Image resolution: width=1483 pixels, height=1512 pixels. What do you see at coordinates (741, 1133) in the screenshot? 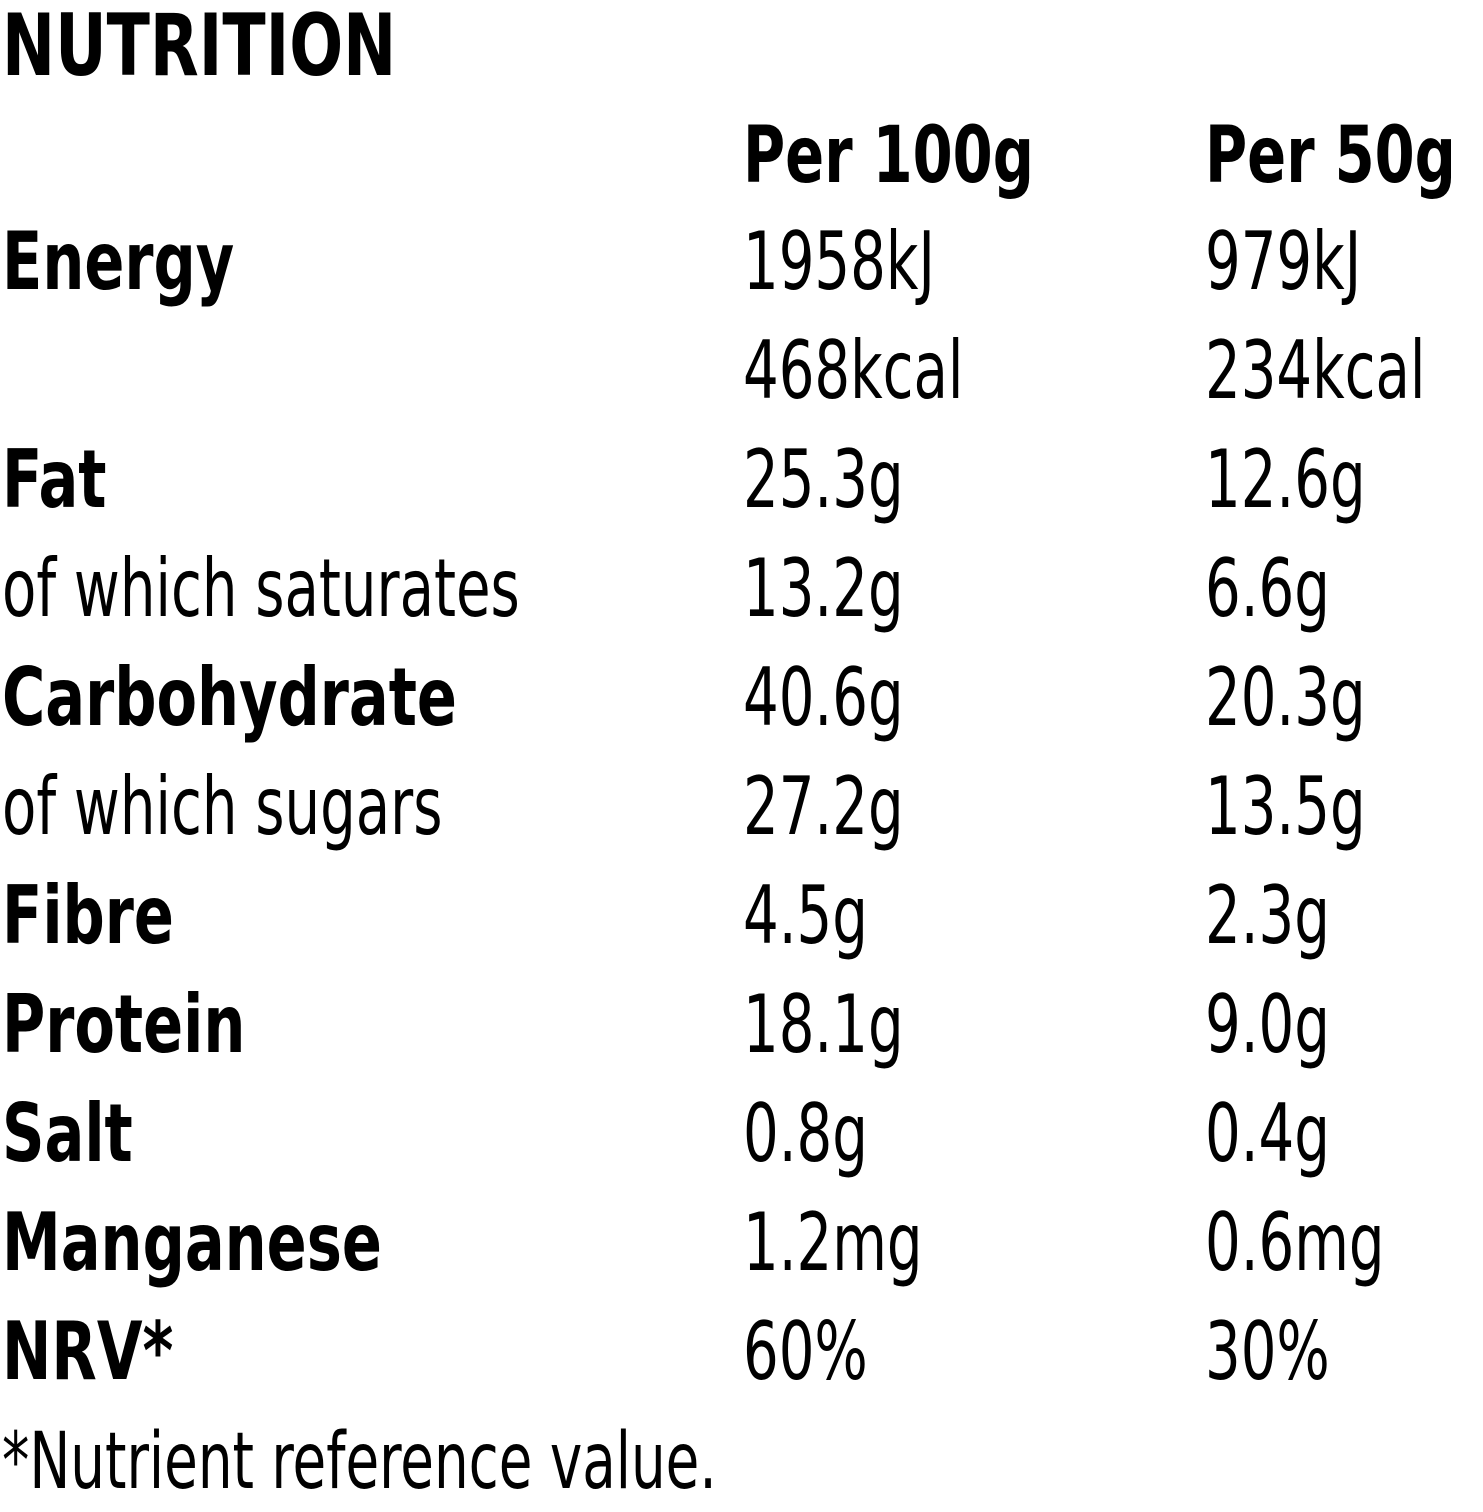
I see `table-row: Salt 0.8g 0.4g` at bounding box center [741, 1133].